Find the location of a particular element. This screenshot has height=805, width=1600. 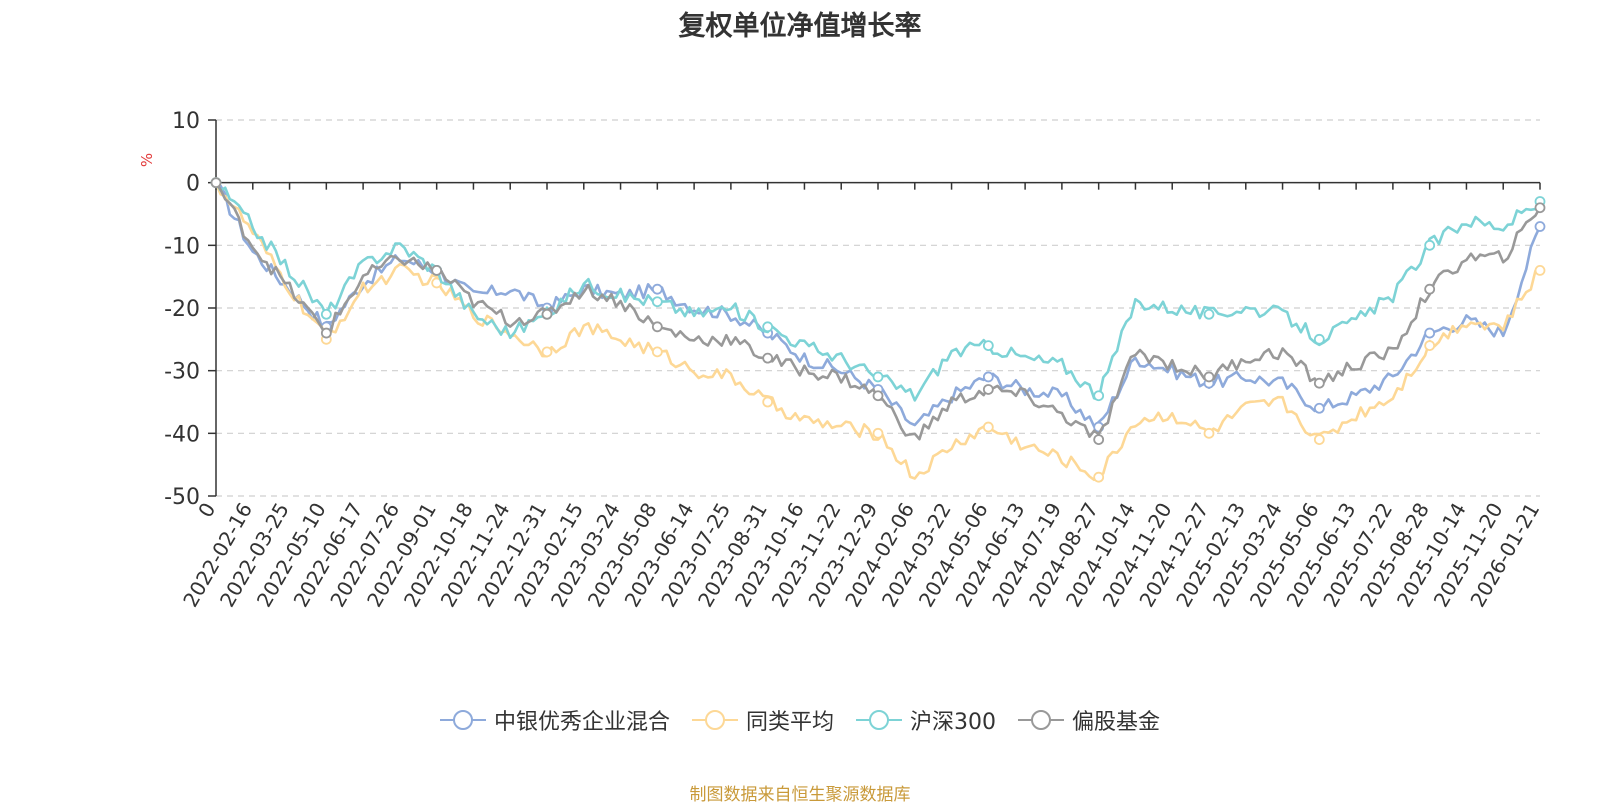

y-tick-label: -30 is located at coordinates (182, 372).